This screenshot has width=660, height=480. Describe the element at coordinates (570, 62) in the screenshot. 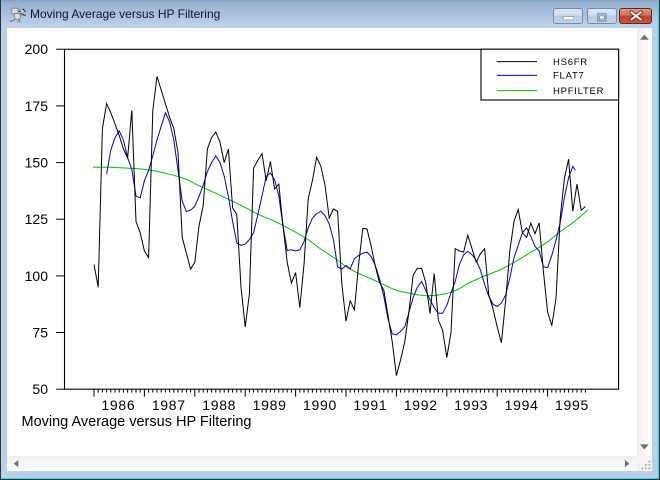

I see `svg-text: HS6FR` at that location.